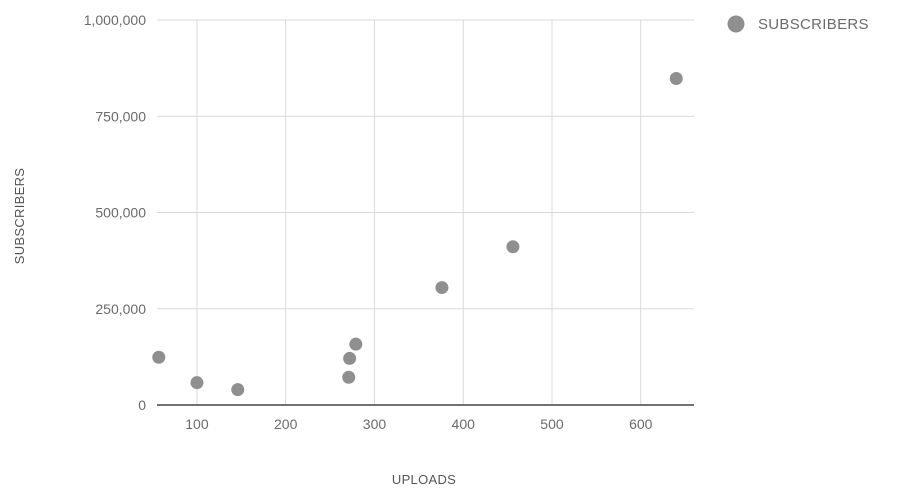  What do you see at coordinates (120, 213) in the screenshot?
I see `y-tick-label: 500,000` at bounding box center [120, 213].